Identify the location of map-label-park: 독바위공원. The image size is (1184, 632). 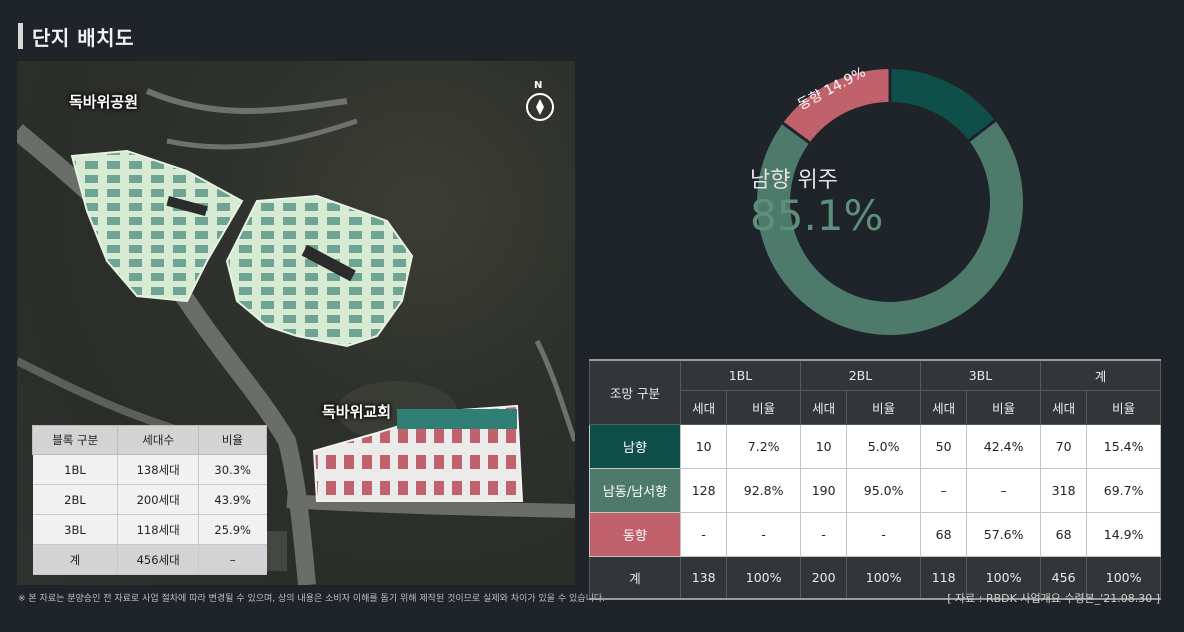
(104, 102).